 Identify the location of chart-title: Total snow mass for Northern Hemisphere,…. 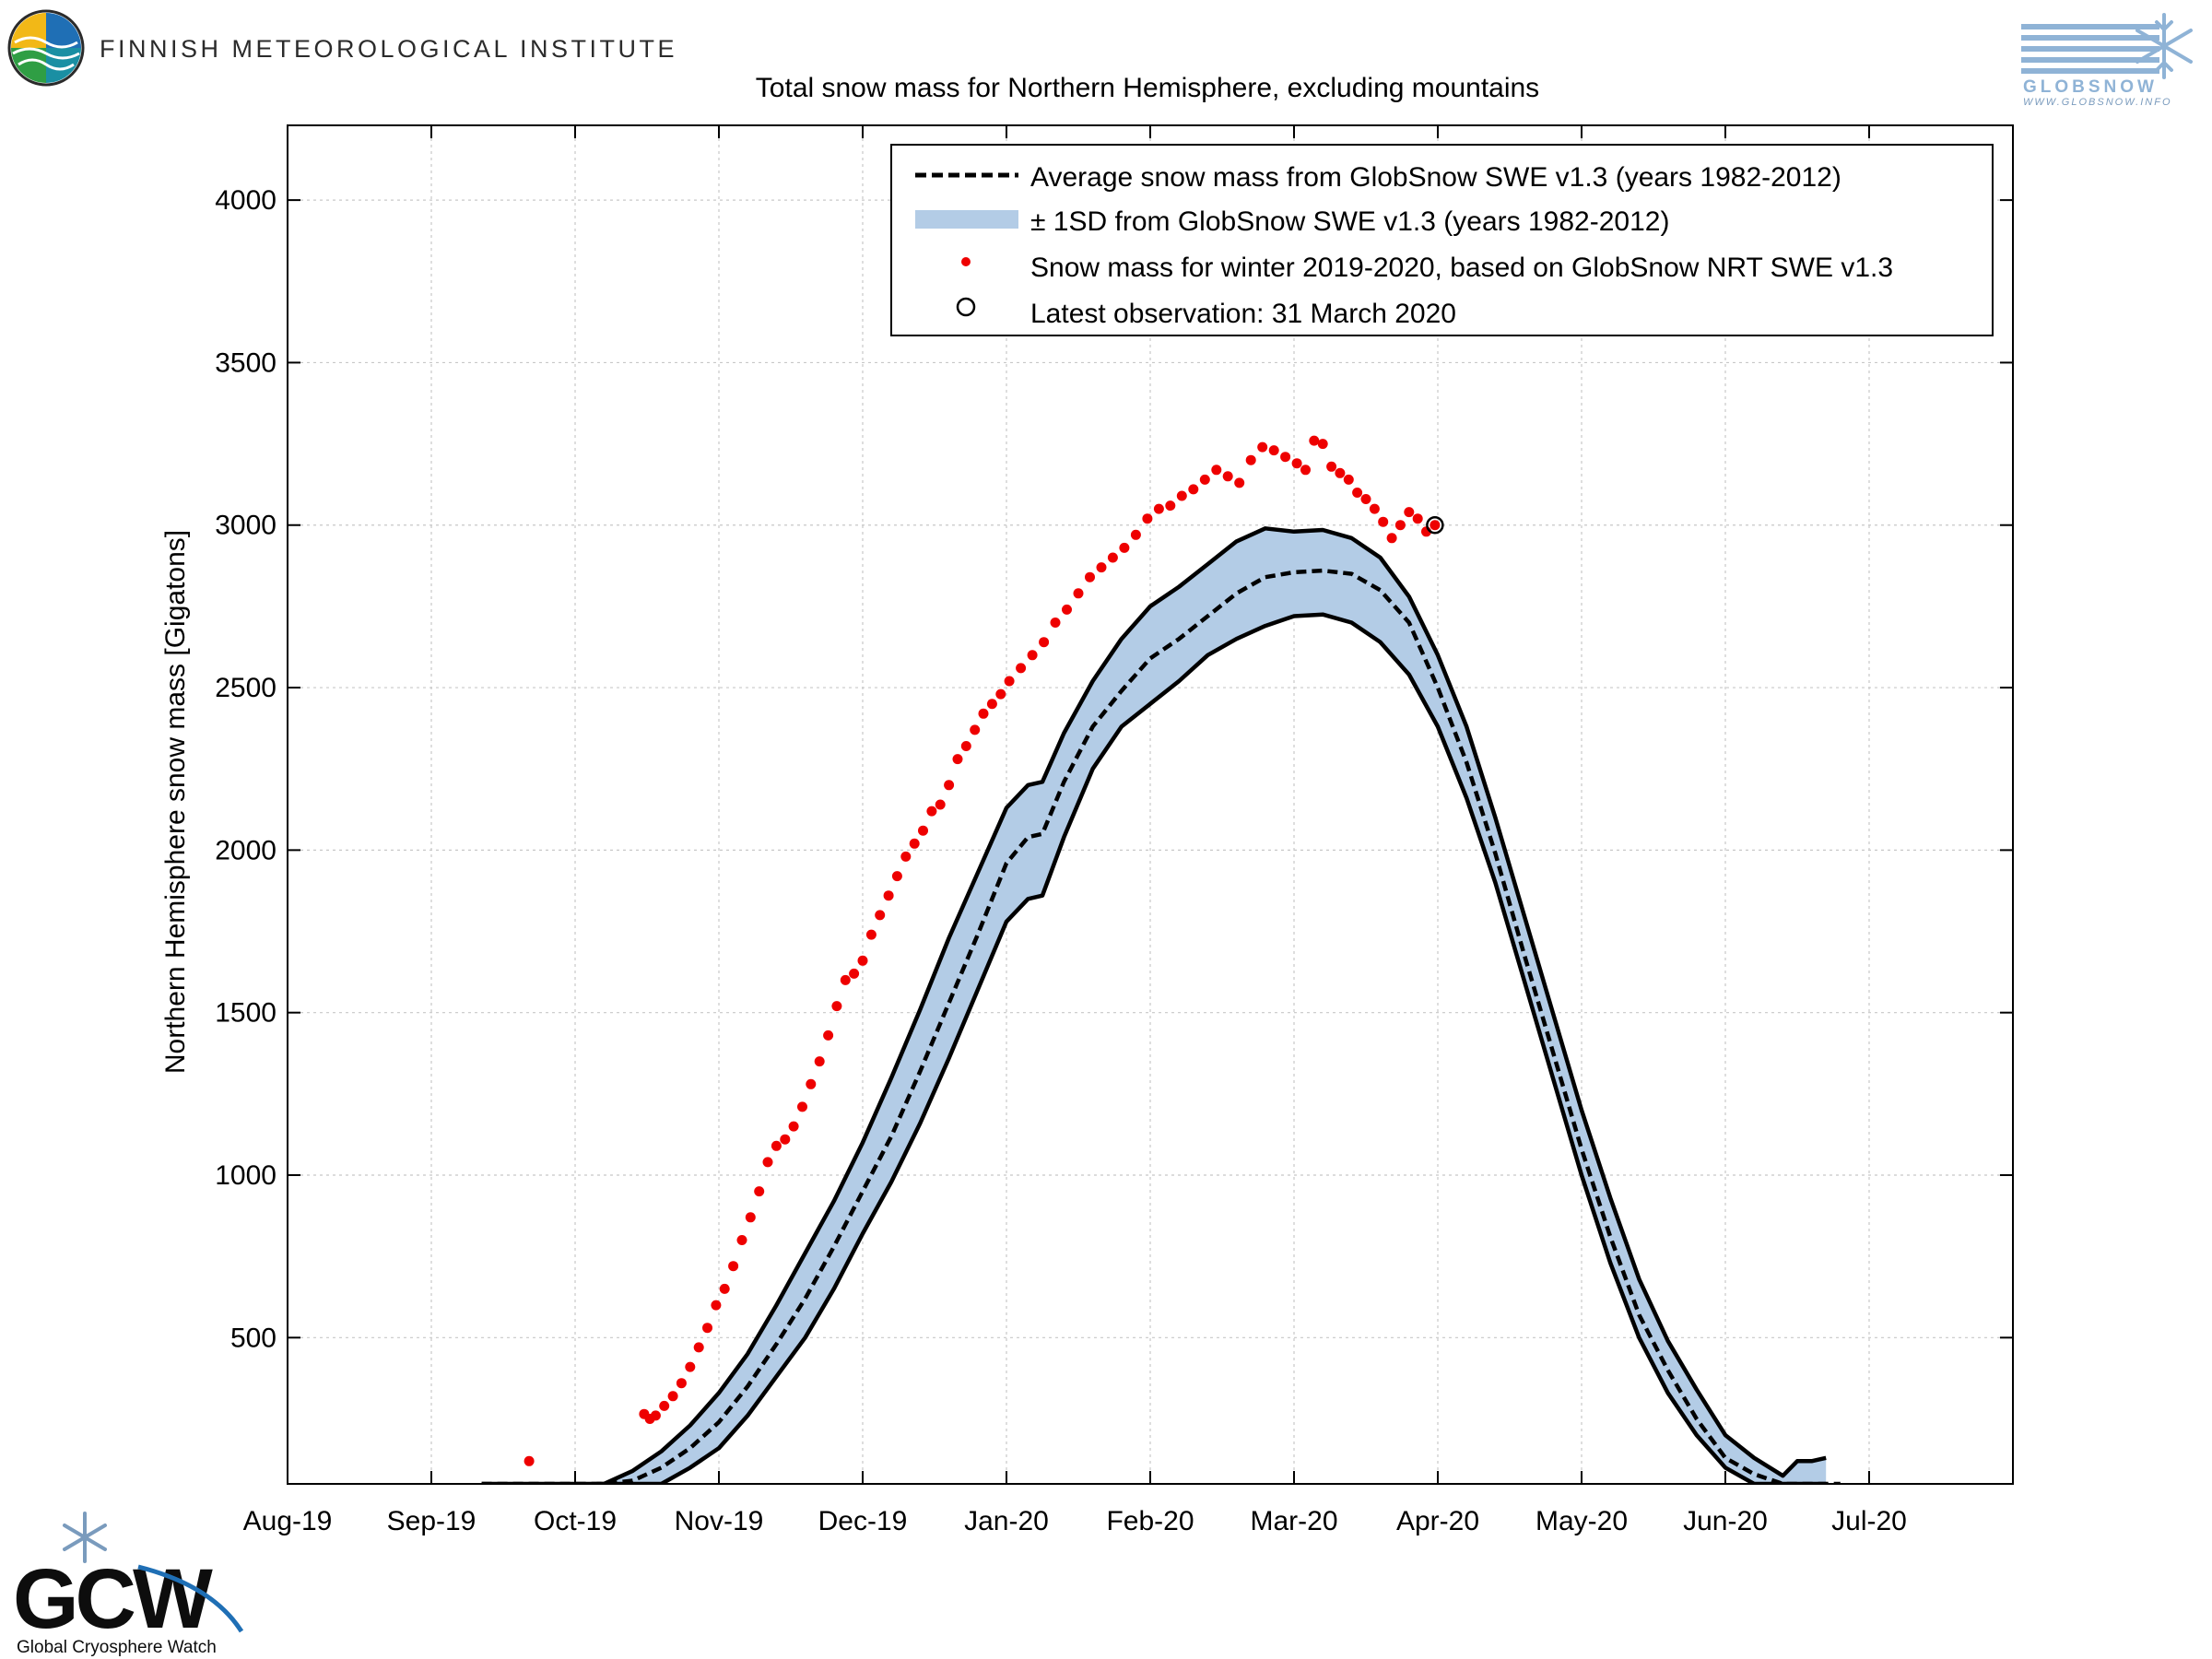
(1147, 88).